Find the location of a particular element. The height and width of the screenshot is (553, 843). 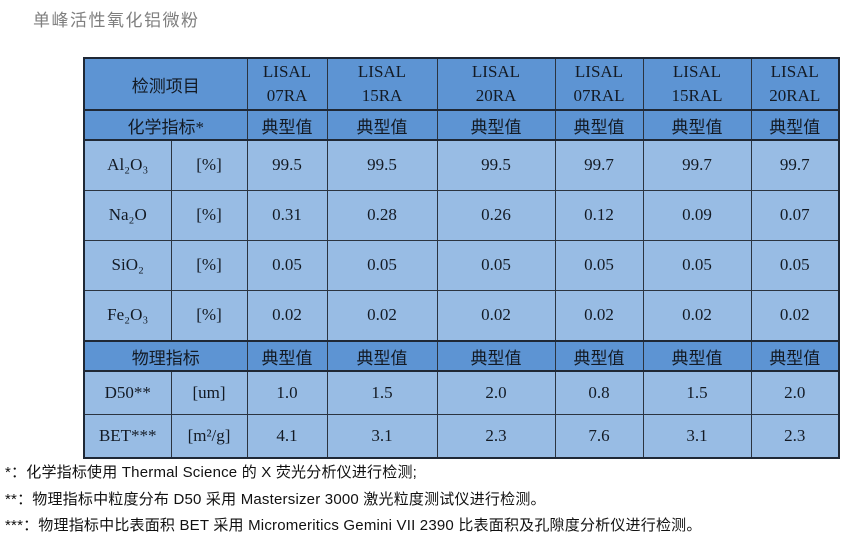

value-cell: 1.0 is located at coordinates (287, 392).